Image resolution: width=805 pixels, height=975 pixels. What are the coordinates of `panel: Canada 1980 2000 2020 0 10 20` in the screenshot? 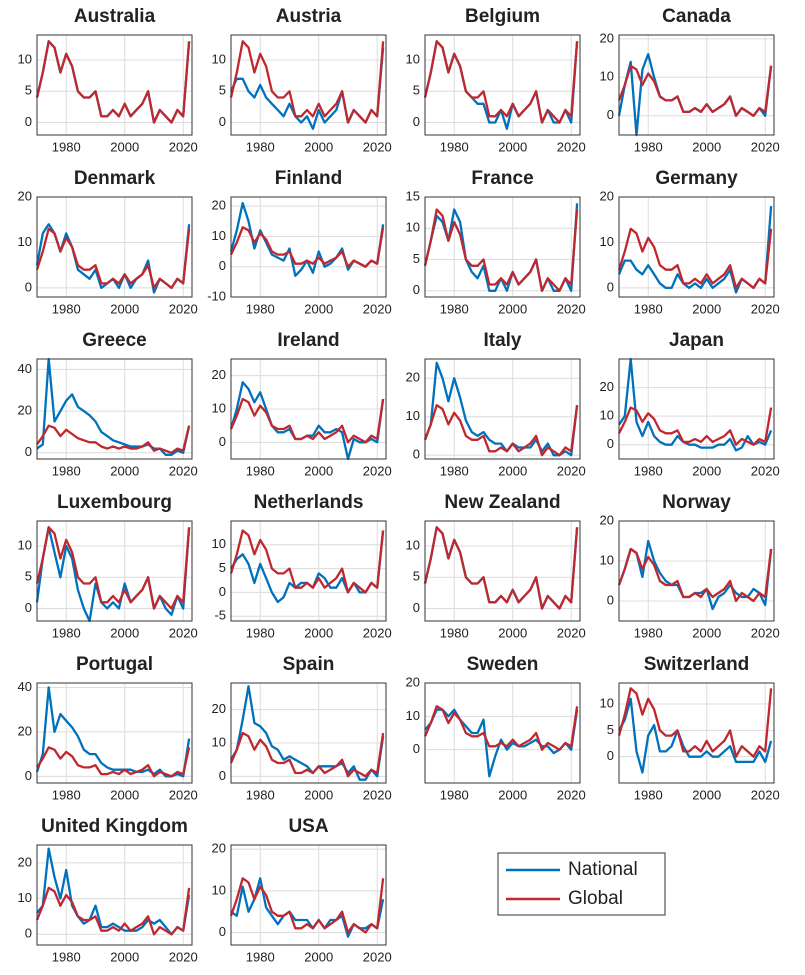 It's located at (690, 80).